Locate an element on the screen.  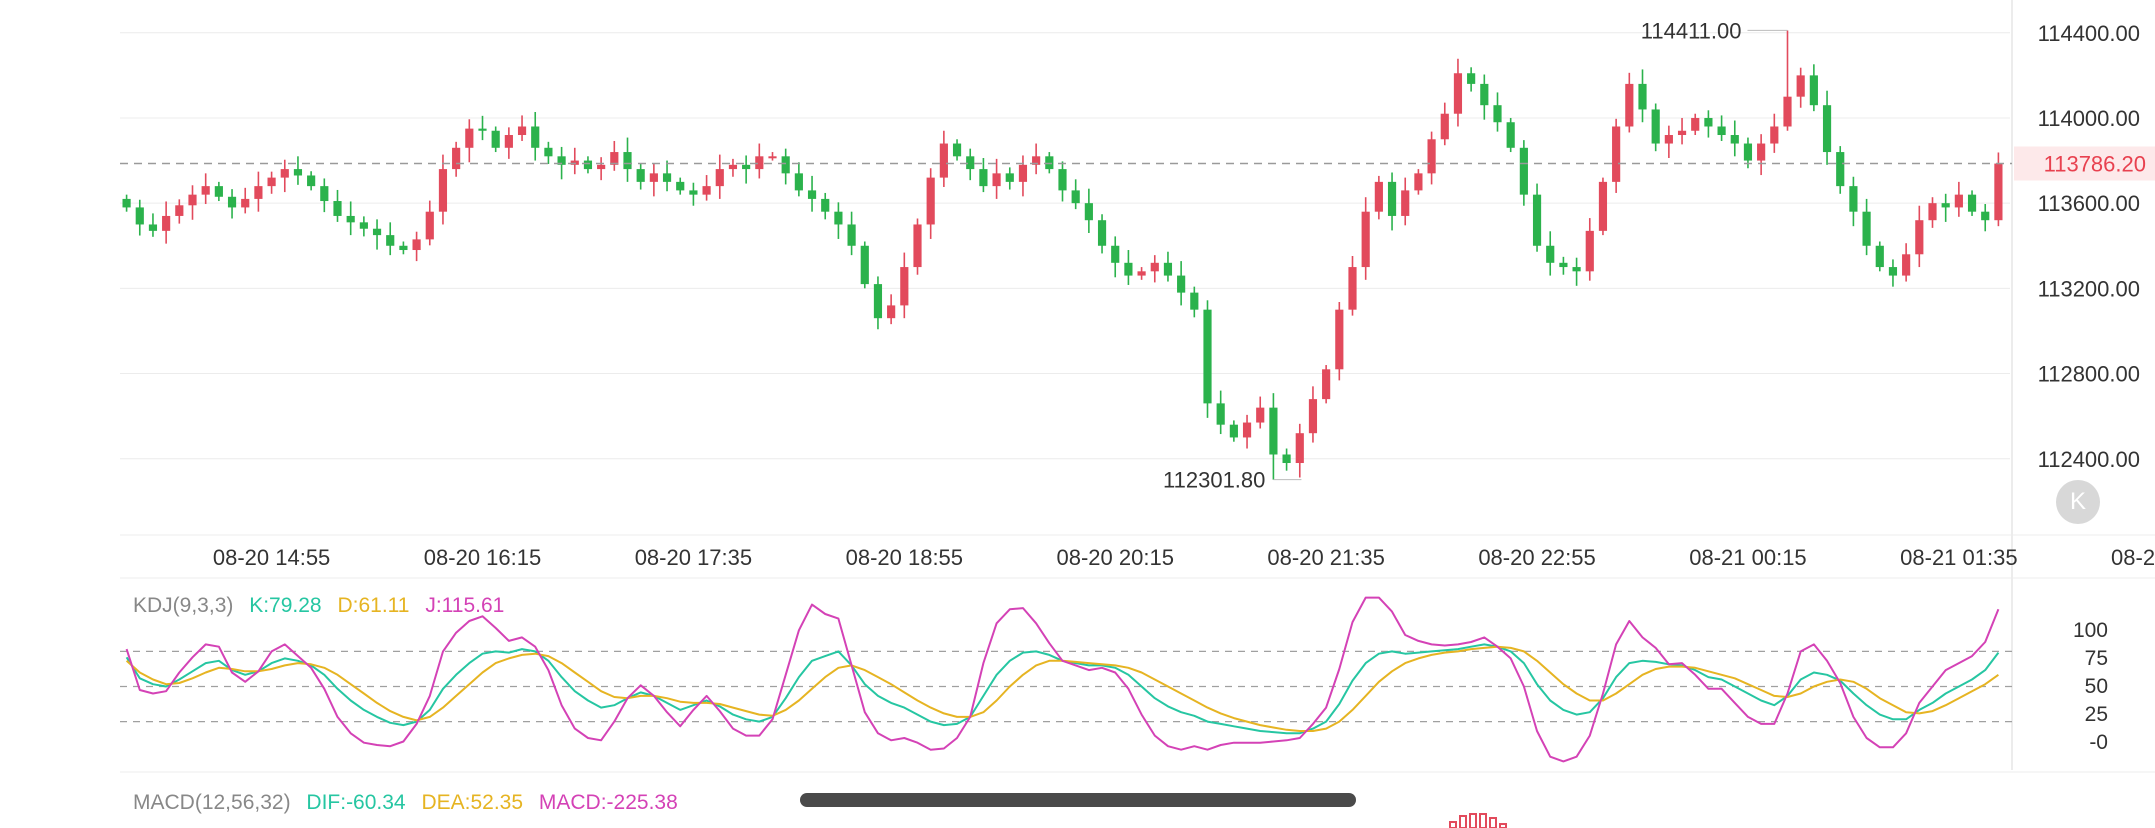
kdj-d-value: D:61.11 is located at coordinates (373, 605).